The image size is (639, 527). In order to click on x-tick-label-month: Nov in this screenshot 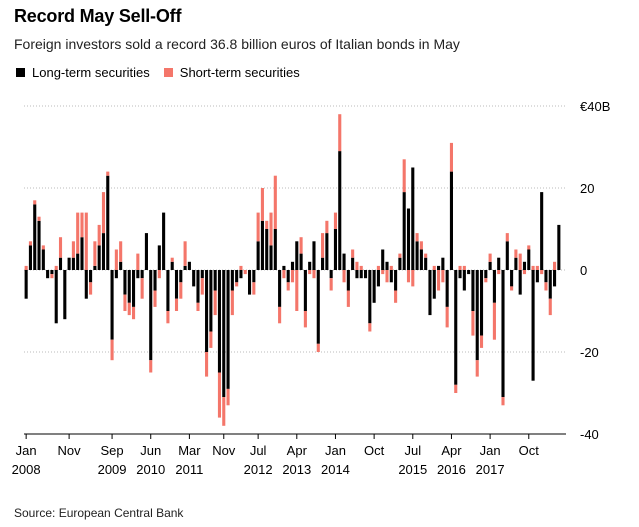, I will do `click(70, 450)`.